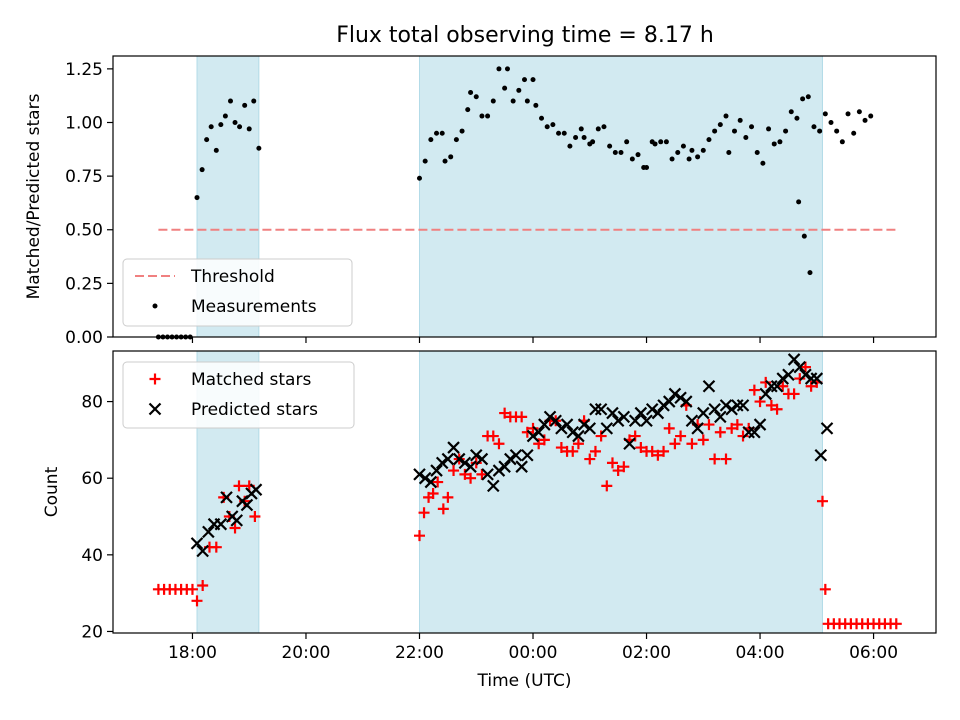 The width and height of the screenshot is (960, 720). What do you see at coordinates (233, 410) in the screenshot?
I see `legend-entry: Predicted stars` at bounding box center [233, 410].